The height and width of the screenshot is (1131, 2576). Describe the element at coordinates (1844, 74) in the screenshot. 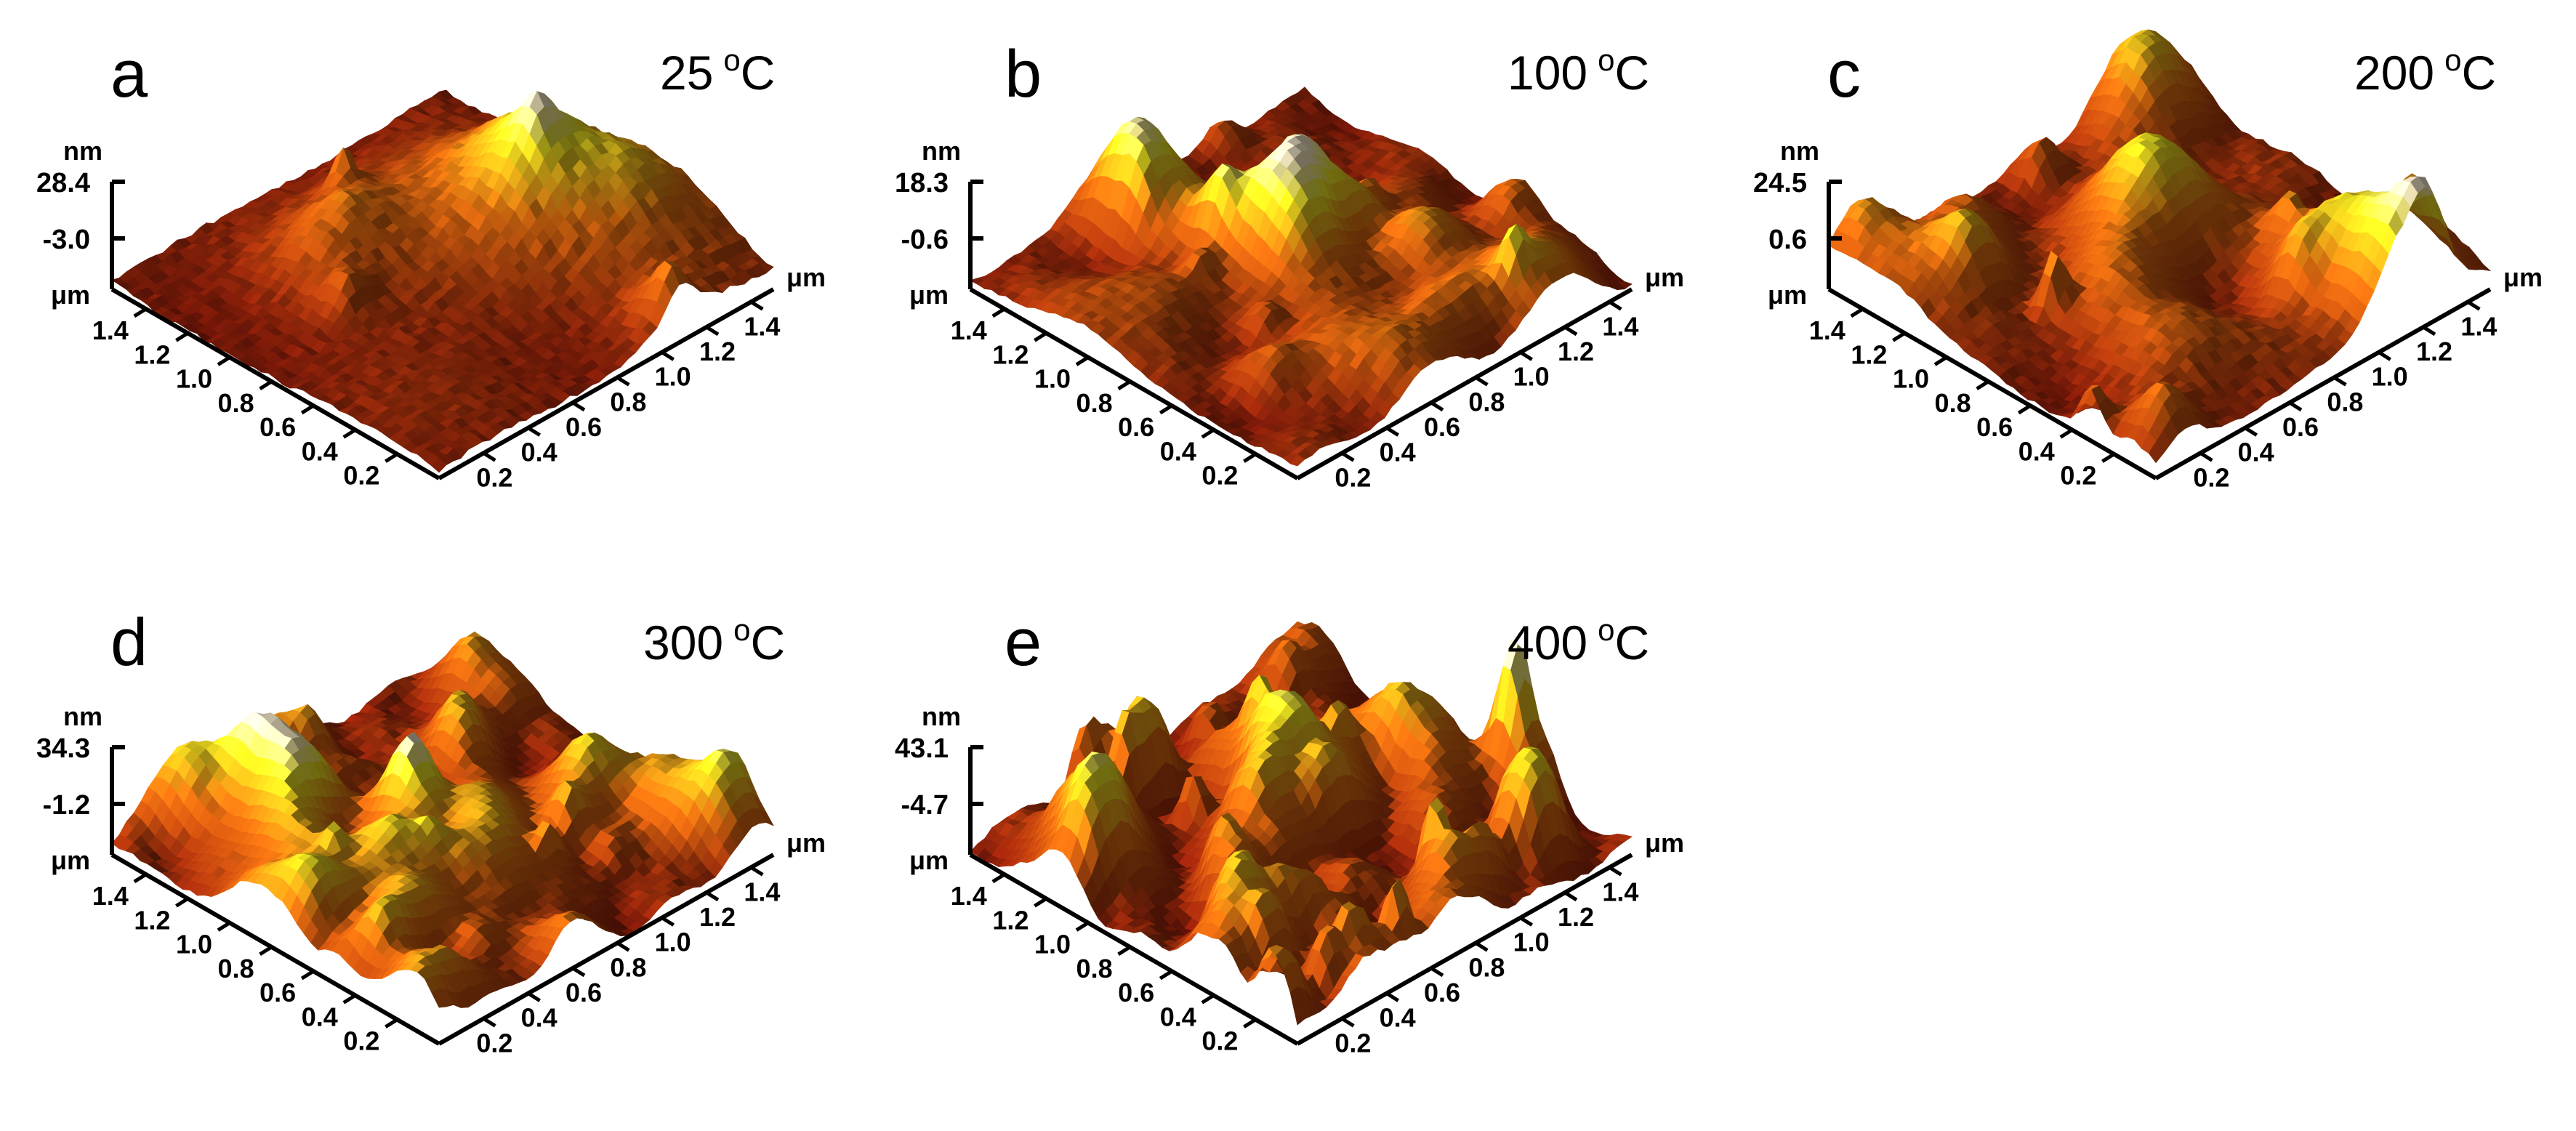

I see `panel-letter: c` at that location.